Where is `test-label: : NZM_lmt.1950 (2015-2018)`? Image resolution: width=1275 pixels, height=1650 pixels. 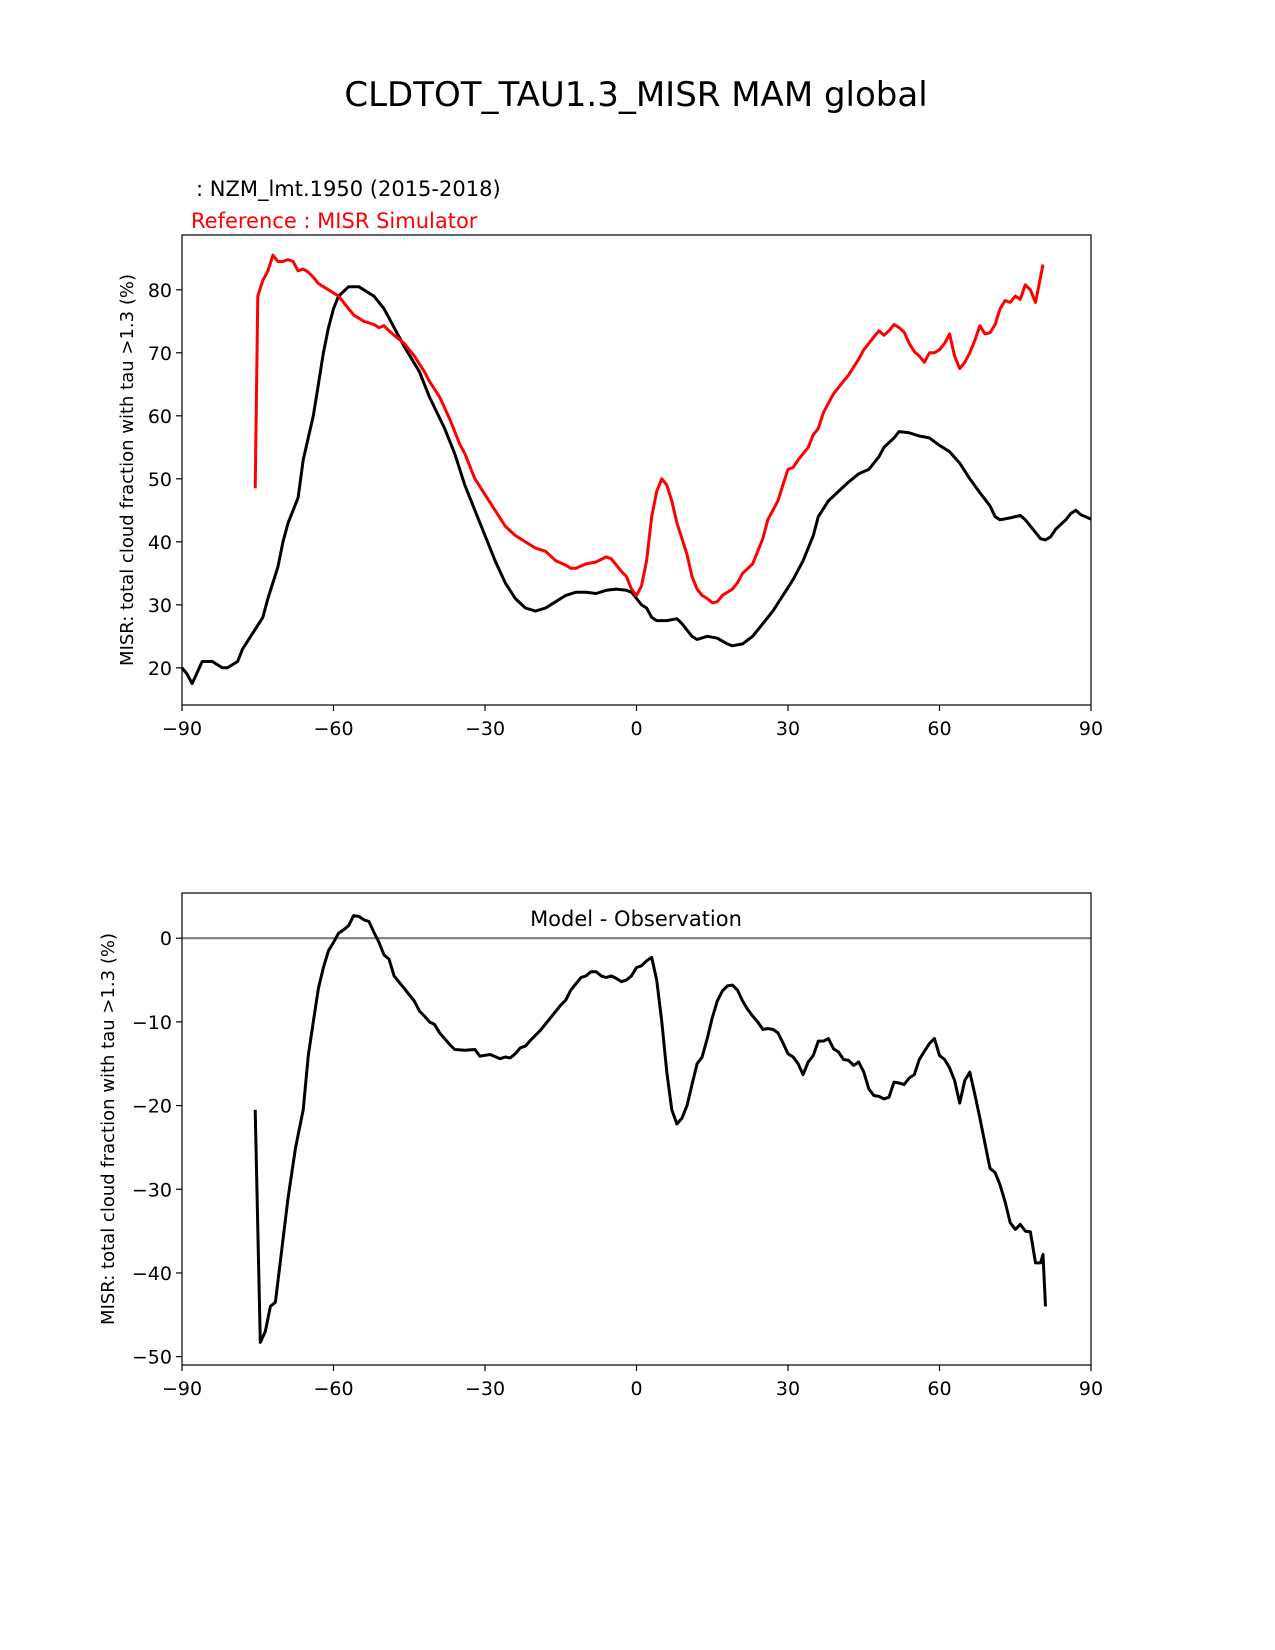
test-label: : NZM_lmt.1950 (2015-2018) is located at coordinates (348, 189).